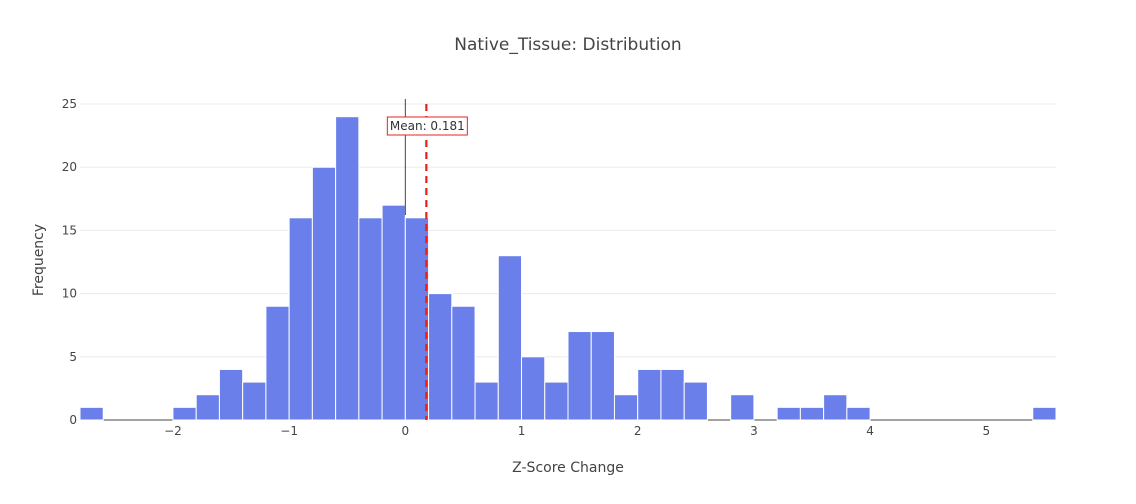 The width and height of the screenshot is (1136, 504). What do you see at coordinates (406, 431) in the screenshot?
I see `x-tick-label: 0` at bounding box center [406, 431].